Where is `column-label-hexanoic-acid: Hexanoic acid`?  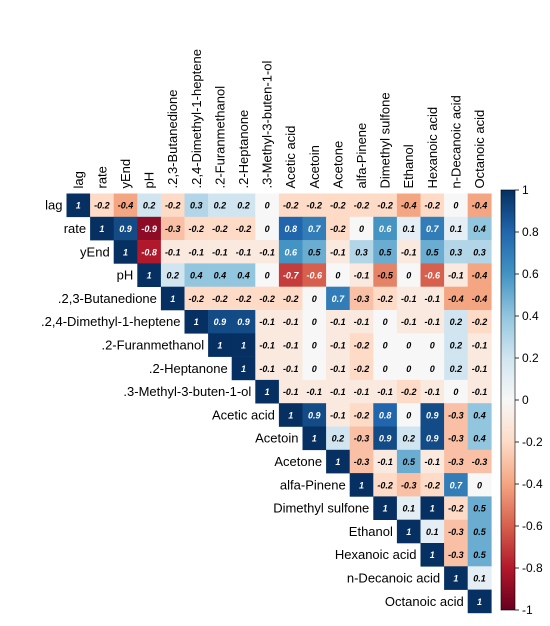
column-label-hexanoic-acid: Hexanoic acid is located at coordinates (432, 148).